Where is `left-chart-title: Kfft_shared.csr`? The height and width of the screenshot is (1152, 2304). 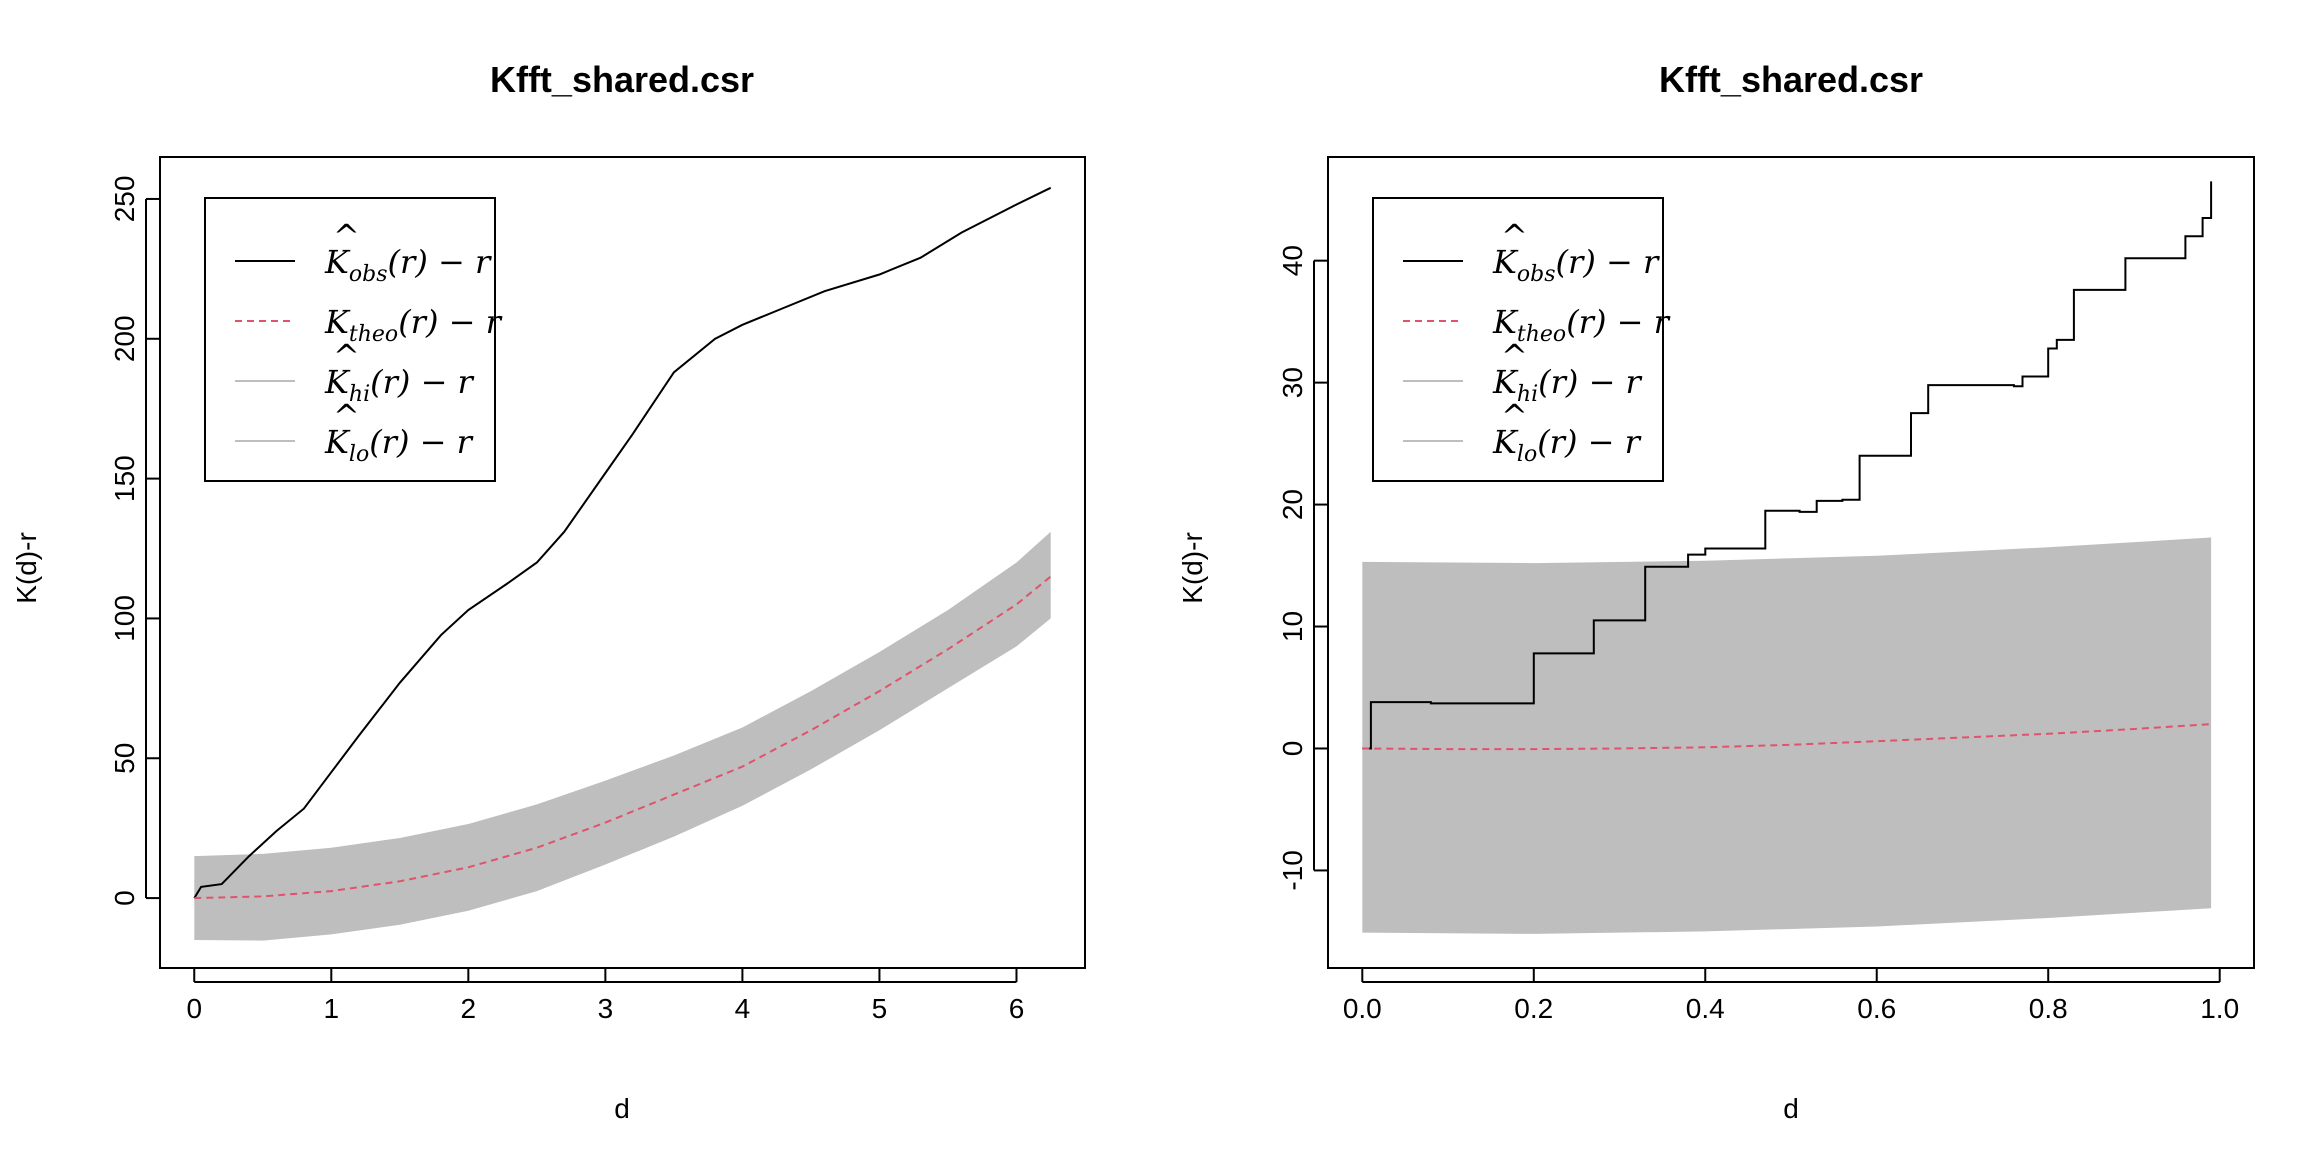 left-chart-title: Kfft_shared.csr is located at coordinates (622, 79).